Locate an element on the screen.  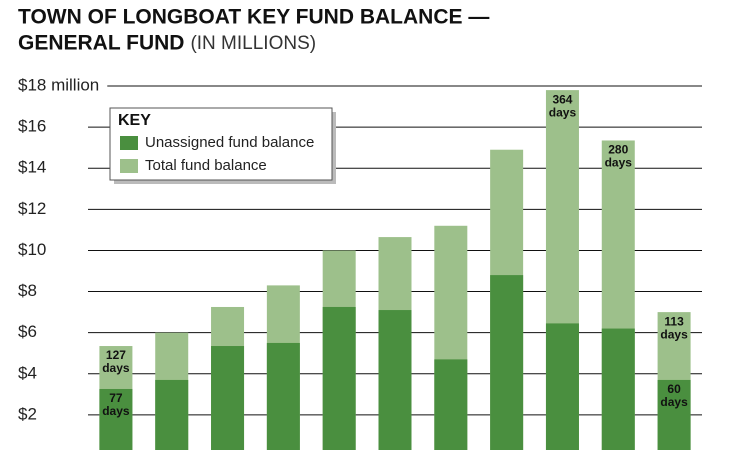
y-tick-label: $2 is located at coordinates (27, 413).